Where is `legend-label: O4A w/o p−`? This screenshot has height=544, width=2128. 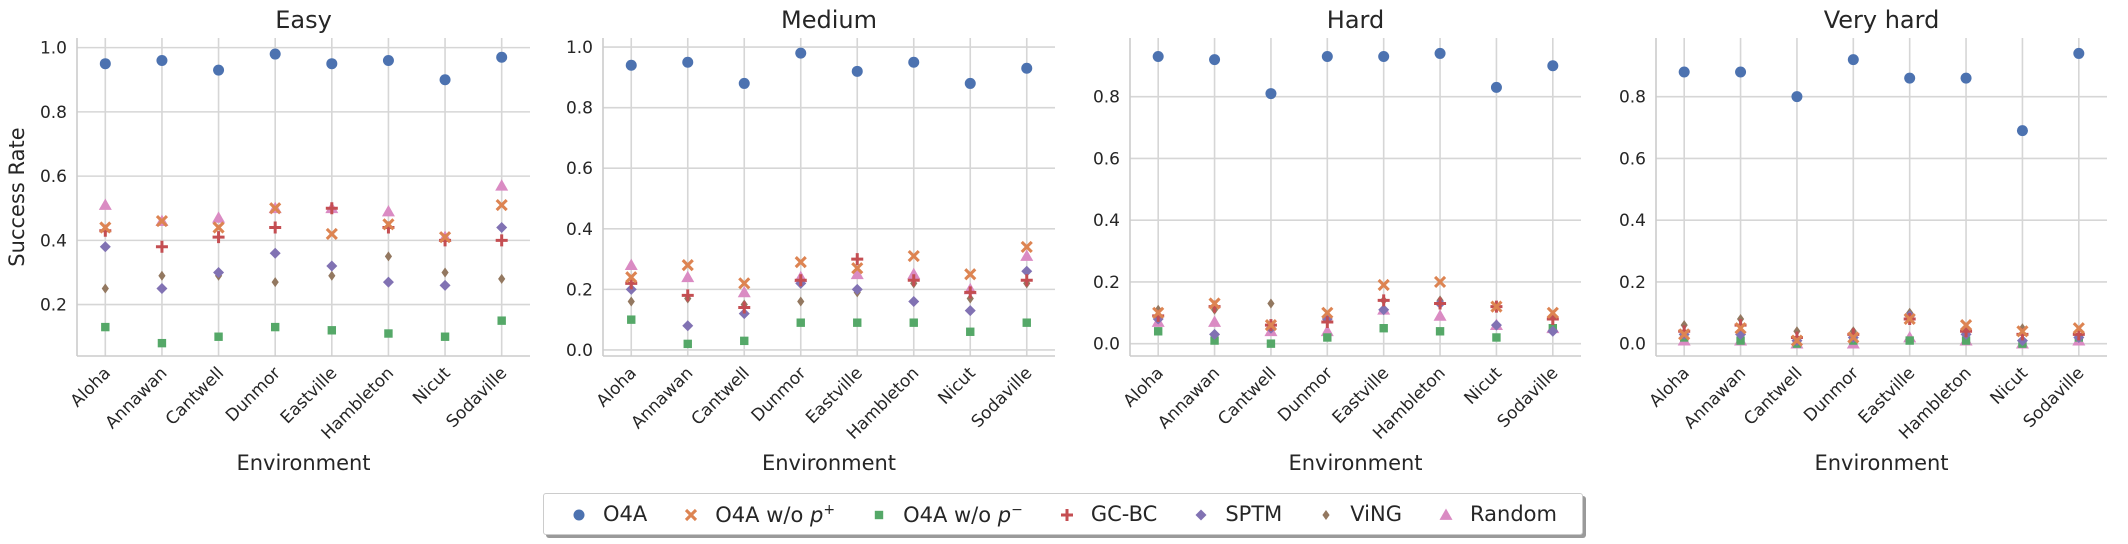
legend-label: O4A w/o p− is located at coordinates (963, 514).